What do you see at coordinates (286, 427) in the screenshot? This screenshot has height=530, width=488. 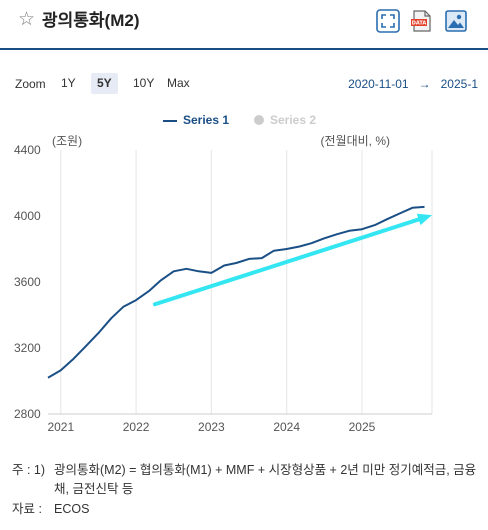 I see `x-tick-label-2024: 2024` at bounding box center [286, 427].